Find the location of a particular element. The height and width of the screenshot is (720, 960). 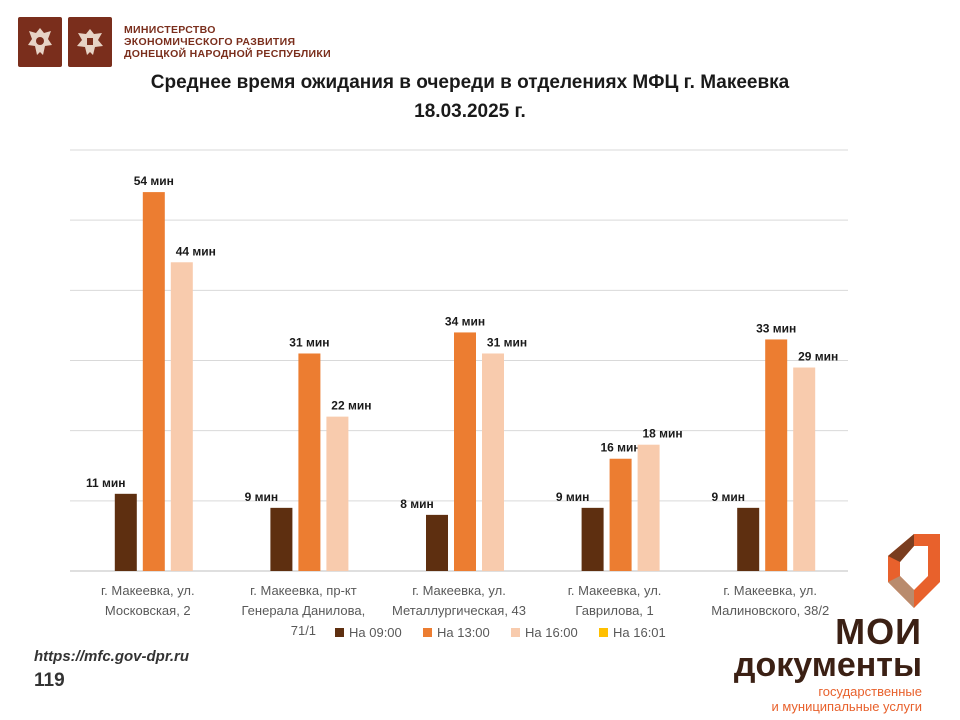

data-label: 54 мин is located at coordinates (154, 181).